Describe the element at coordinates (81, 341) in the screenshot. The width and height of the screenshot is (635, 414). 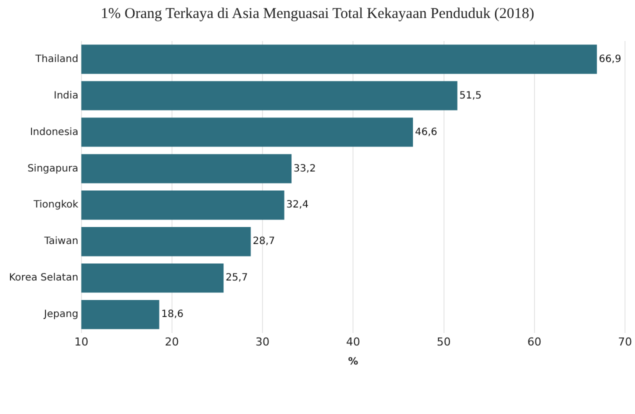
I see `x-tick-label: 10` at that location.